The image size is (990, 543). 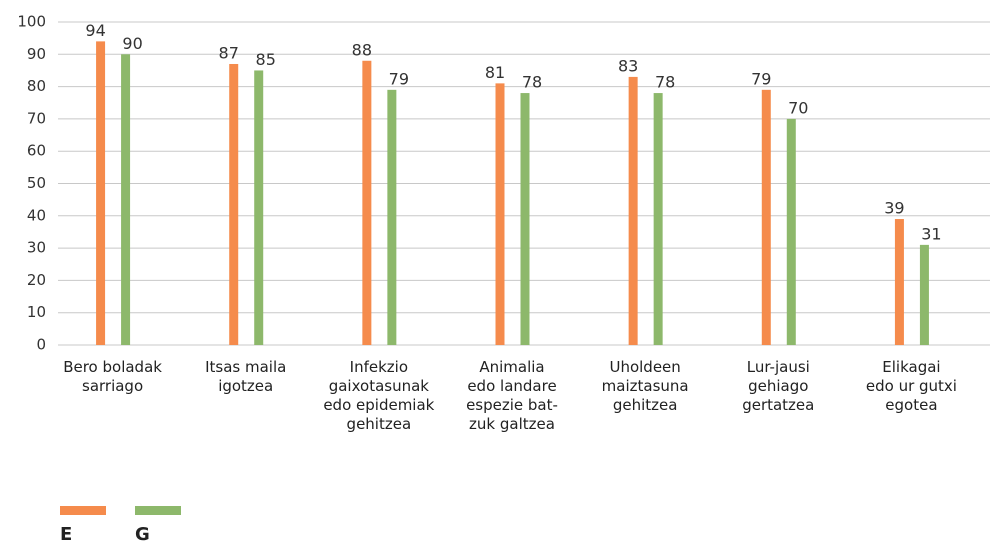 I want to click on data-label: 87, so click(x=229, y=52).